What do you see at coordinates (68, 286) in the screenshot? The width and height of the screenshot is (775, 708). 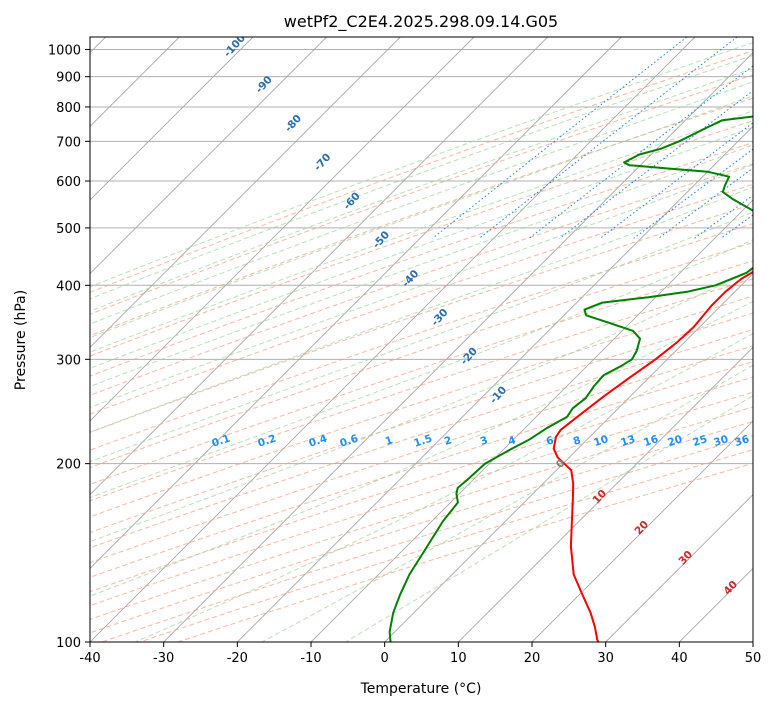 I see `y-tick-label: 400` at bounding box center [68, 286].